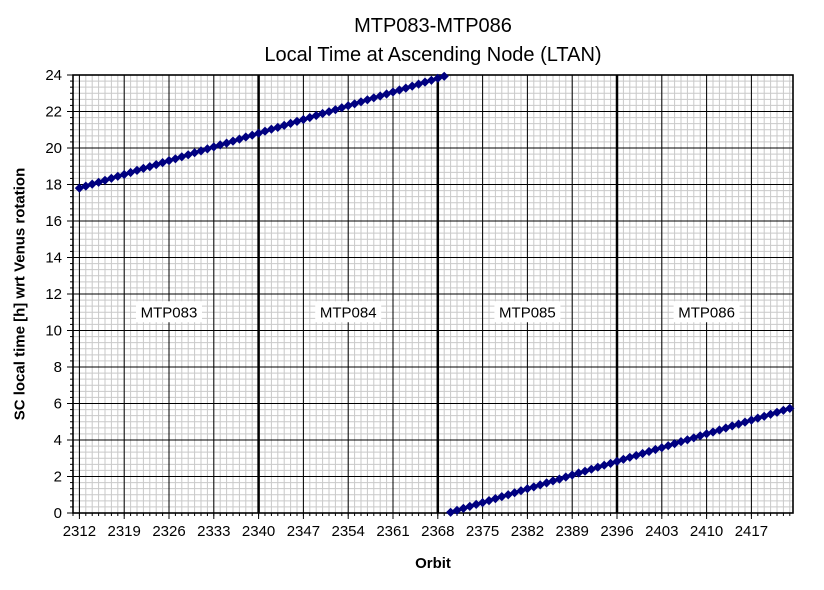 This screenshot has height=590, width=824. I want to click on chart-subtitle: Local Time at Ascending Node (LTAN), so click(433, 55).